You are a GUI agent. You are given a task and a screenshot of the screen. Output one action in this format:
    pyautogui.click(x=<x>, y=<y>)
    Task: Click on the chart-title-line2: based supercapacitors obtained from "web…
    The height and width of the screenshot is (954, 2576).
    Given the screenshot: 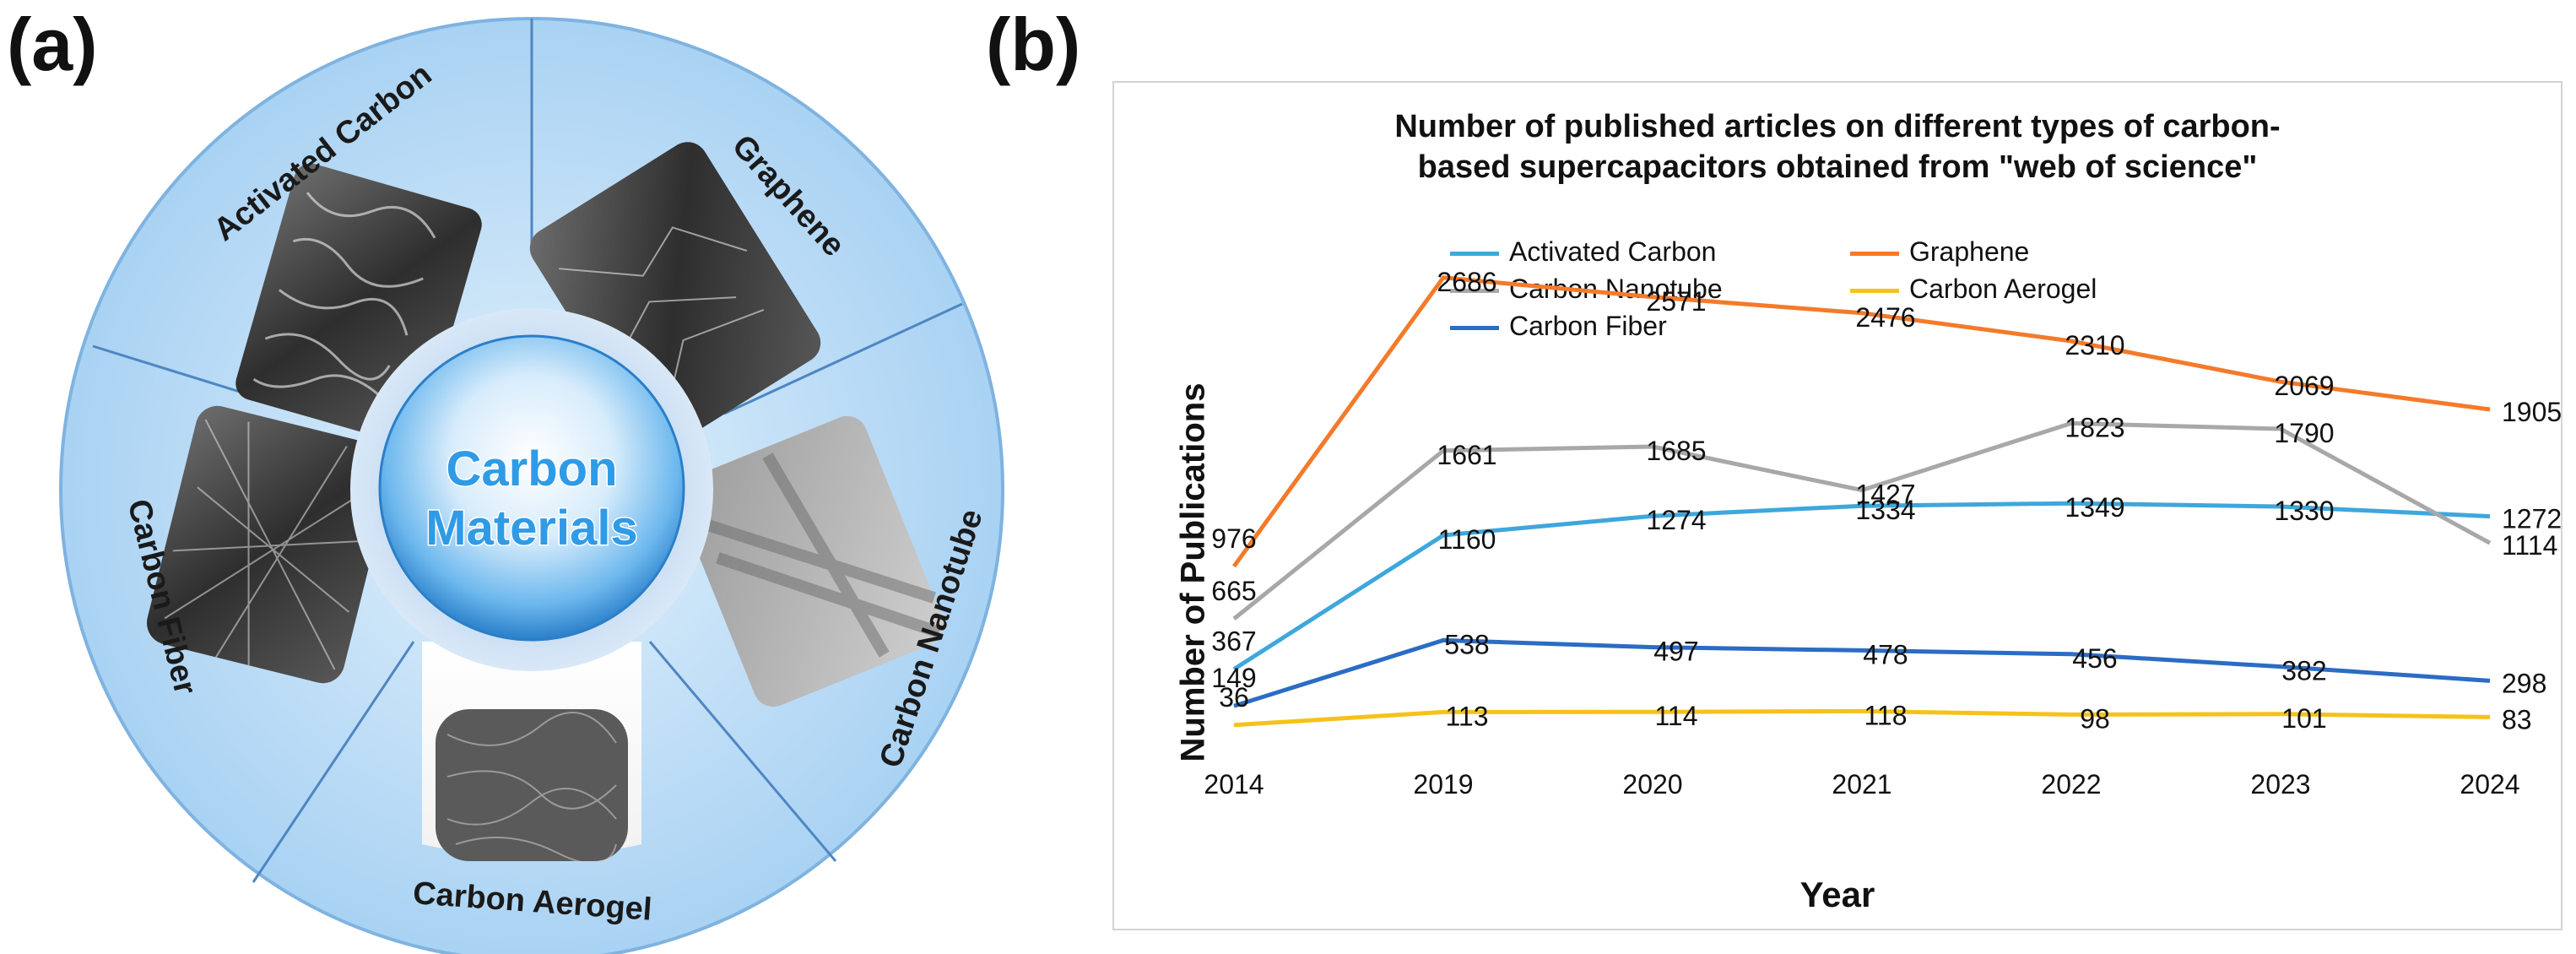 What is the action you would take?
    pyautogui.click(x=1837, y=167)
    